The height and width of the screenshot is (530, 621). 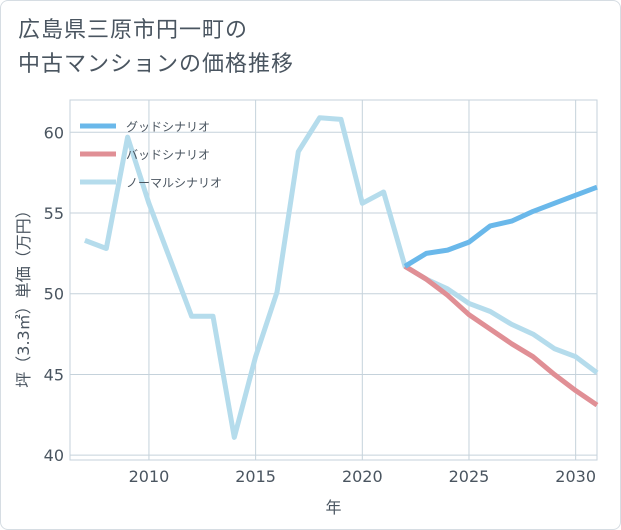 I want to click on chart-title: 広島県三原市円一町の 中古マンションの価格推移, so click(x=156, y=48).